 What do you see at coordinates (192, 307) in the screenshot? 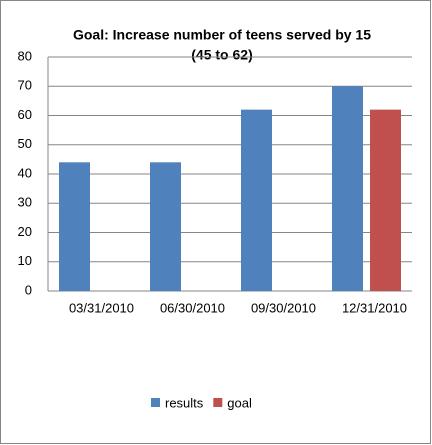
I see `x-tick-label: 06/30/2010` at bounding box center [192, 307].